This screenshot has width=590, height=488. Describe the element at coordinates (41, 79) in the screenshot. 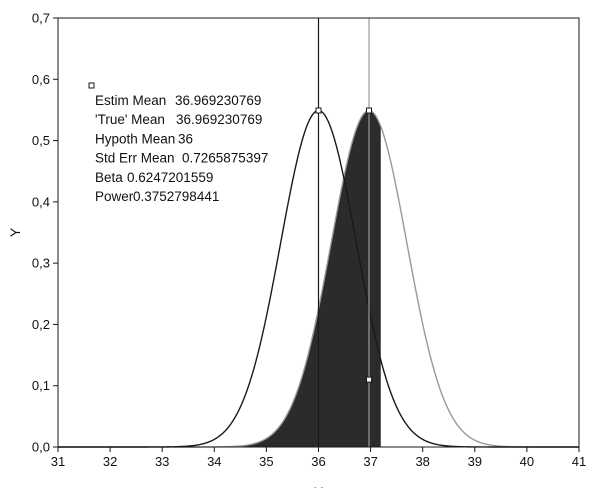

I see `y-tick-label: 0,6` at that location.